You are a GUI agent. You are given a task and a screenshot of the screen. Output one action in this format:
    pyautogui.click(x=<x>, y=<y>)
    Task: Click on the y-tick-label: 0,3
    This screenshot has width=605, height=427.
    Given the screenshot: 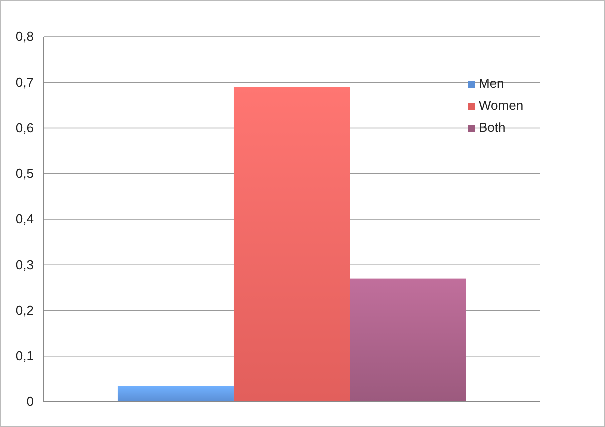 What is the action you would take?
    pyautogui.click(x=25, y=264)
    